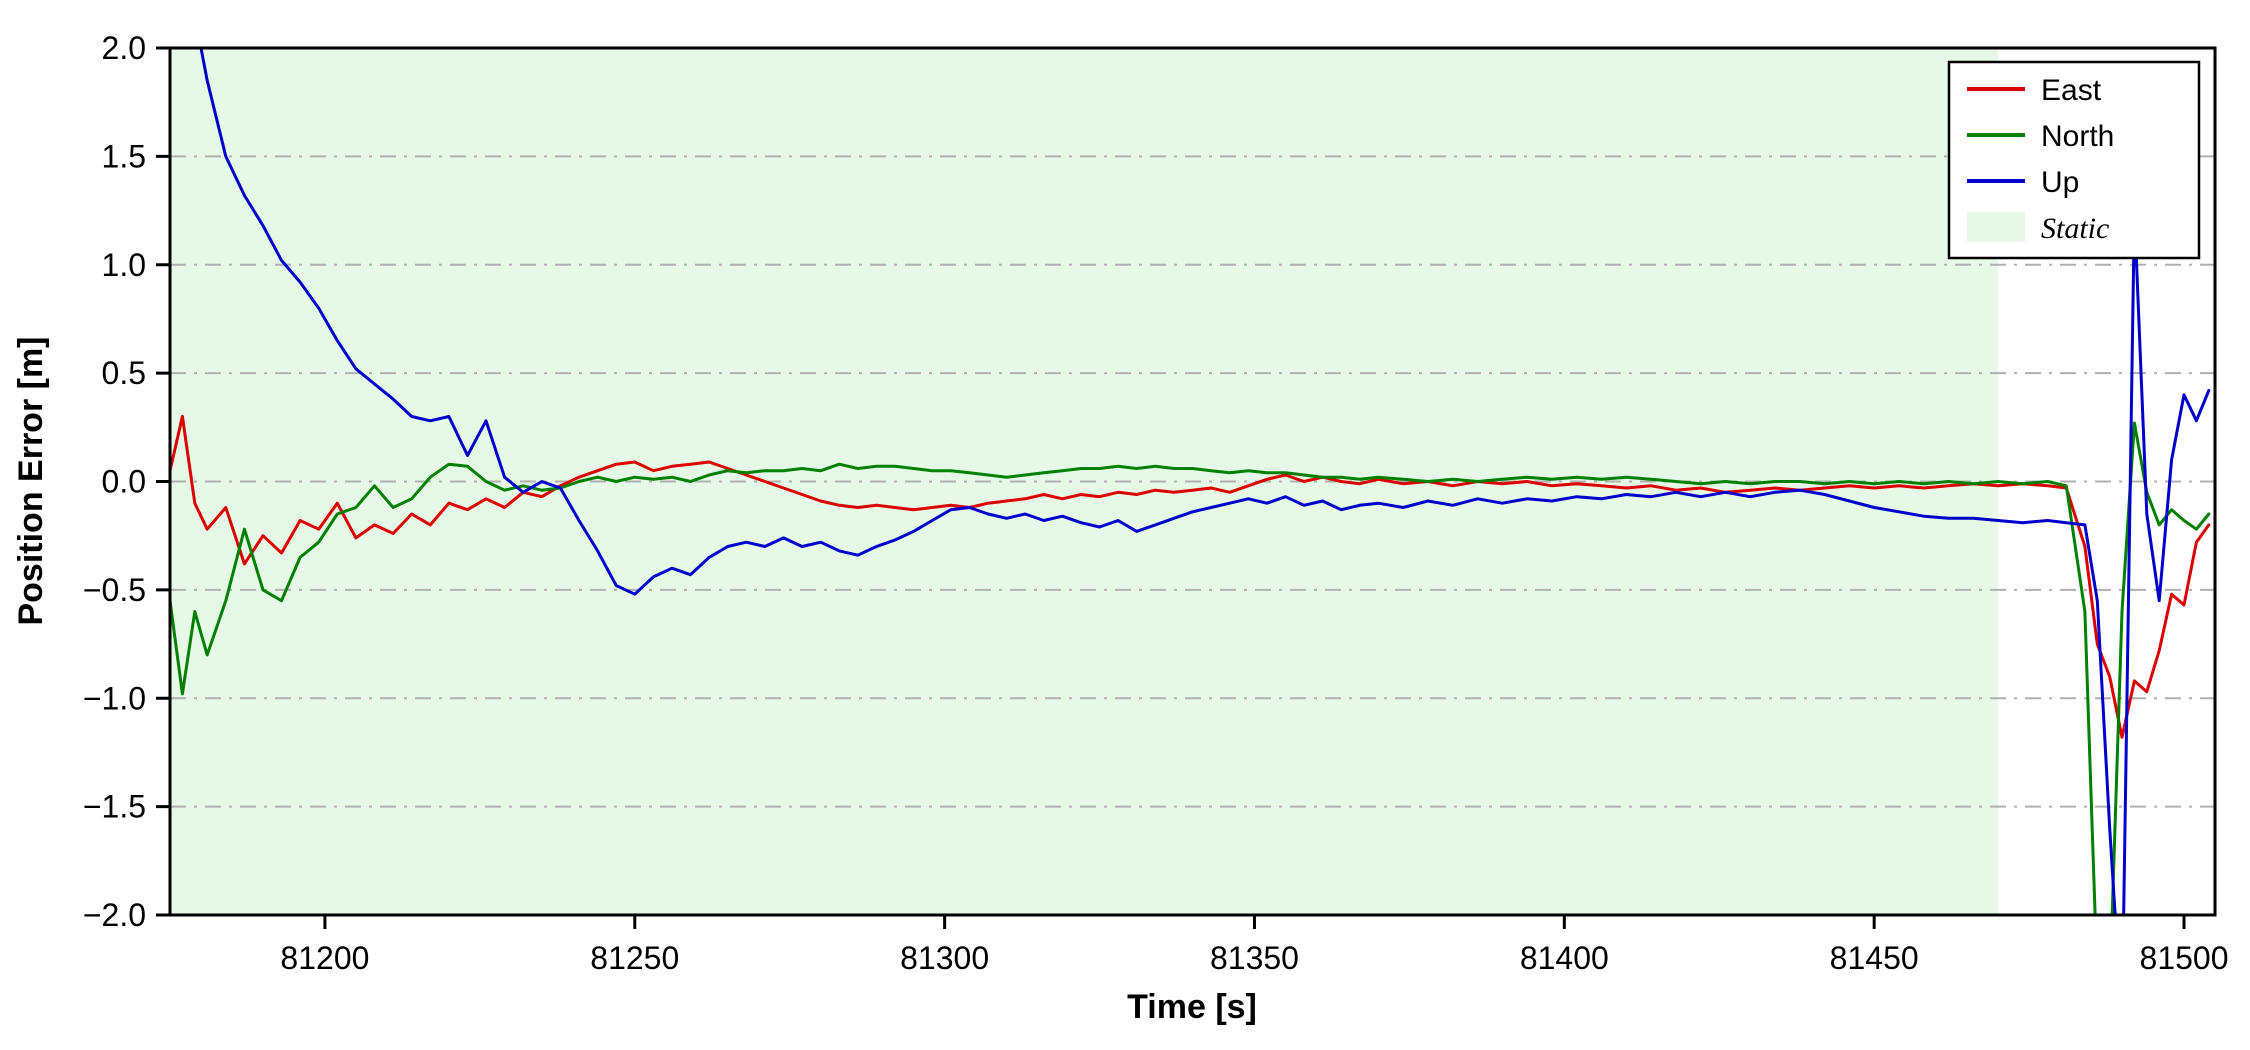  What do you see at coordinates (2060, 182) in the screenshot?
I see `legend-label-up: Up` at bounding box center [2060, 182].